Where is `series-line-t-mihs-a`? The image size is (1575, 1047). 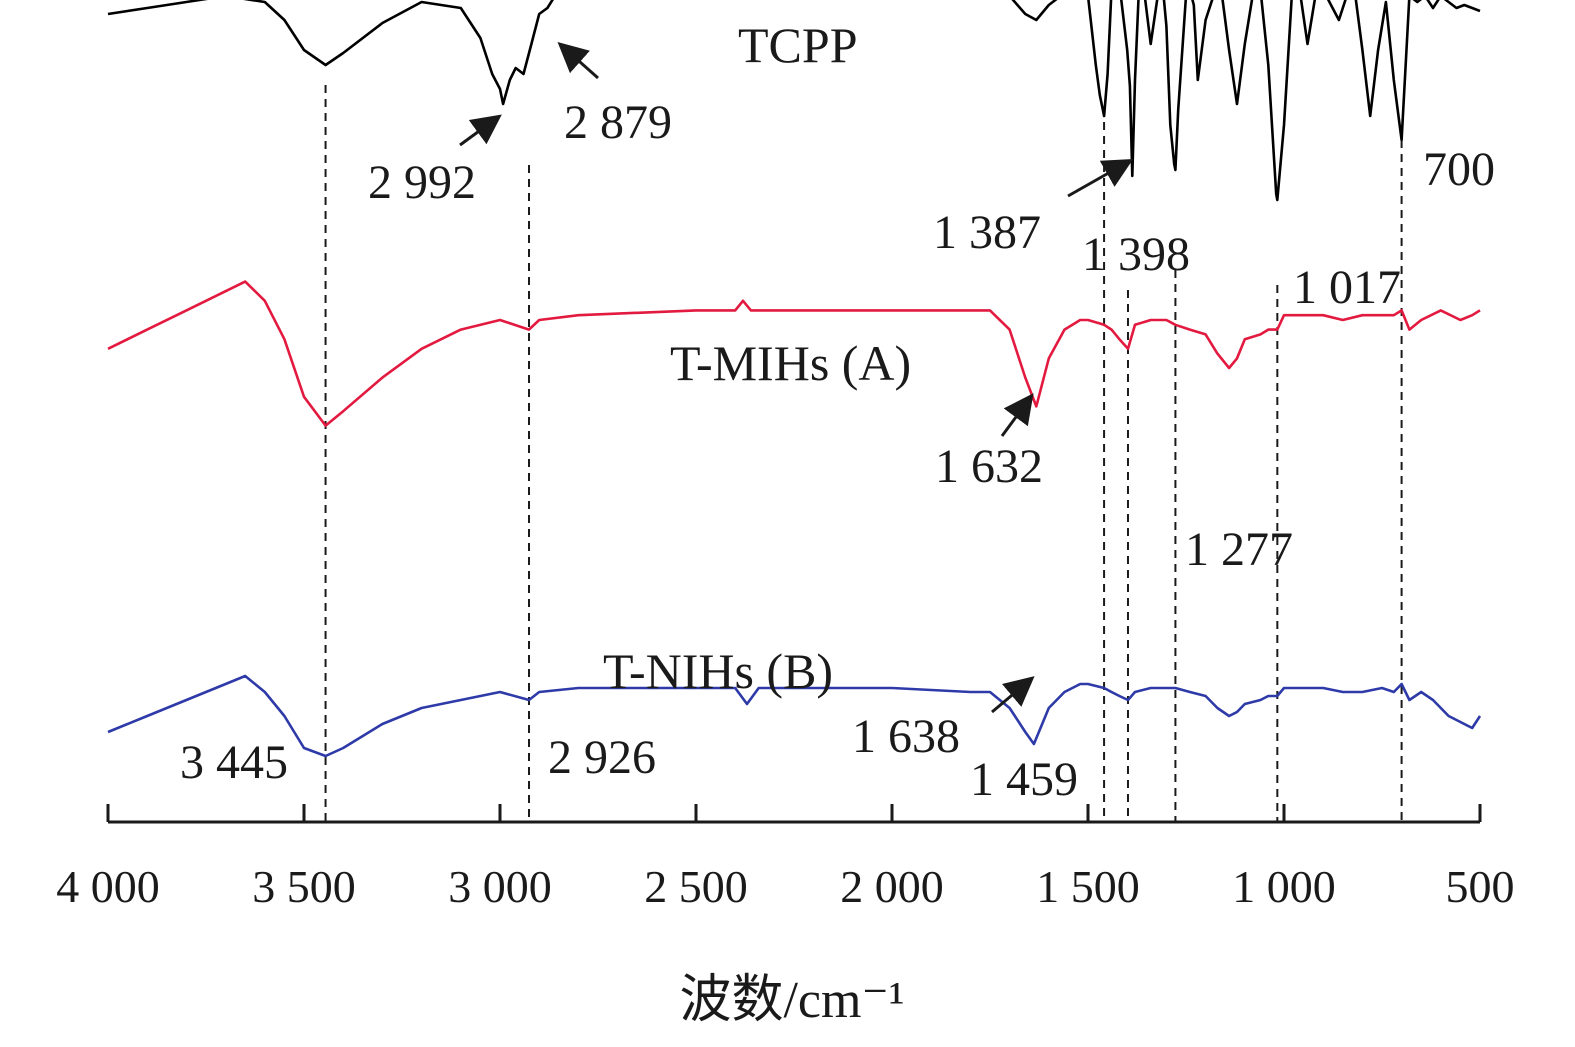 series-line-t-mihs-a is located at coordinates (794, 353).